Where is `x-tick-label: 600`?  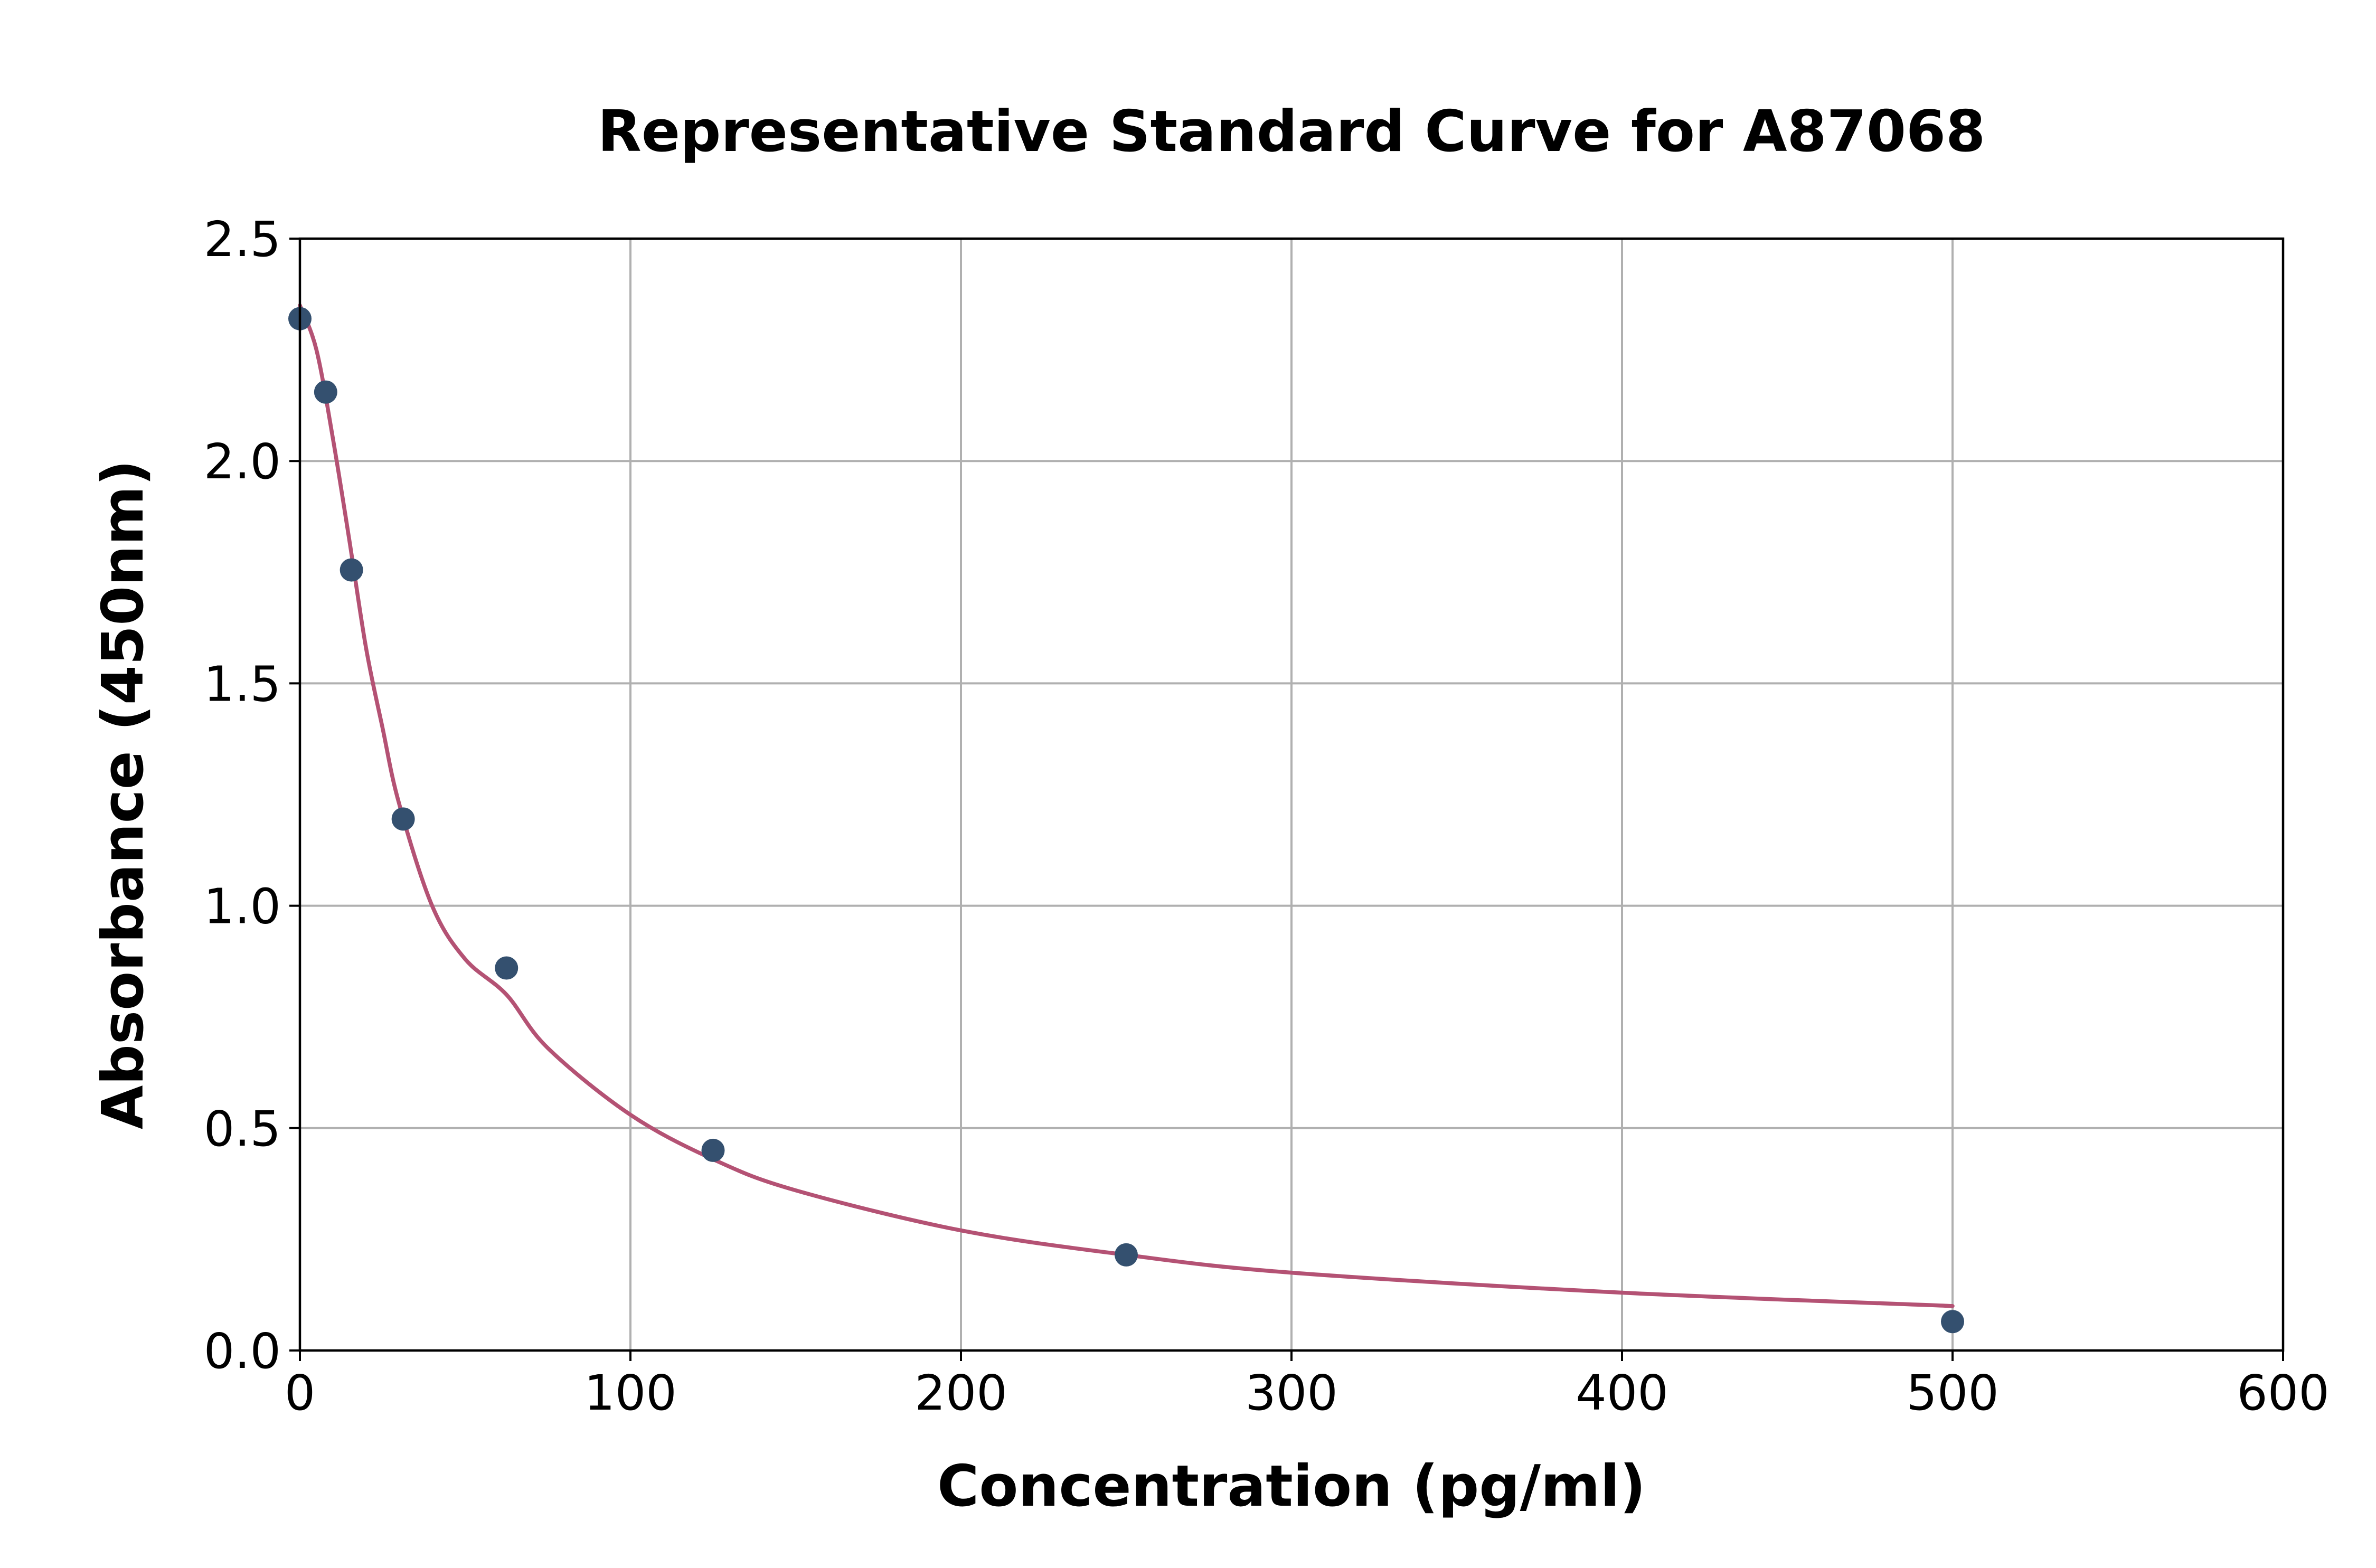 x-tick-label: 600 is located at coordinates (2283, 1393).